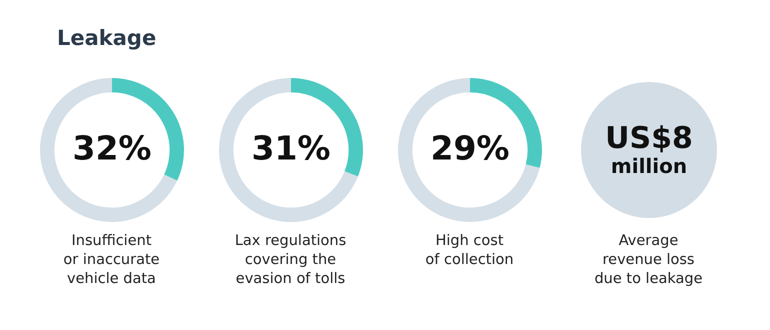 The height and width of the screenshot is (330, 770). I want to click on circle-badge: US$8 million, so click(649, 150).